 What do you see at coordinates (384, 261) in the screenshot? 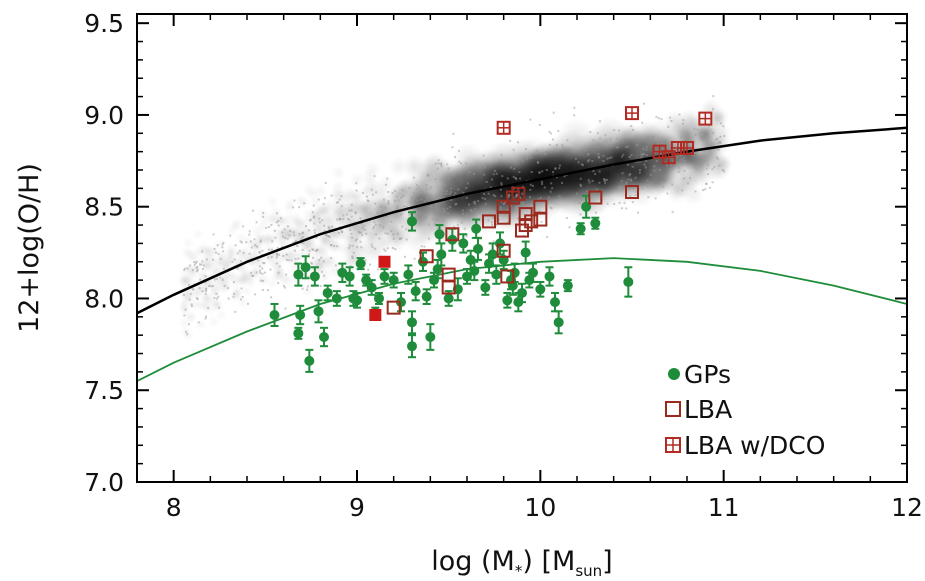
I see `lba-filled-point` at bounding box center [384, 261].